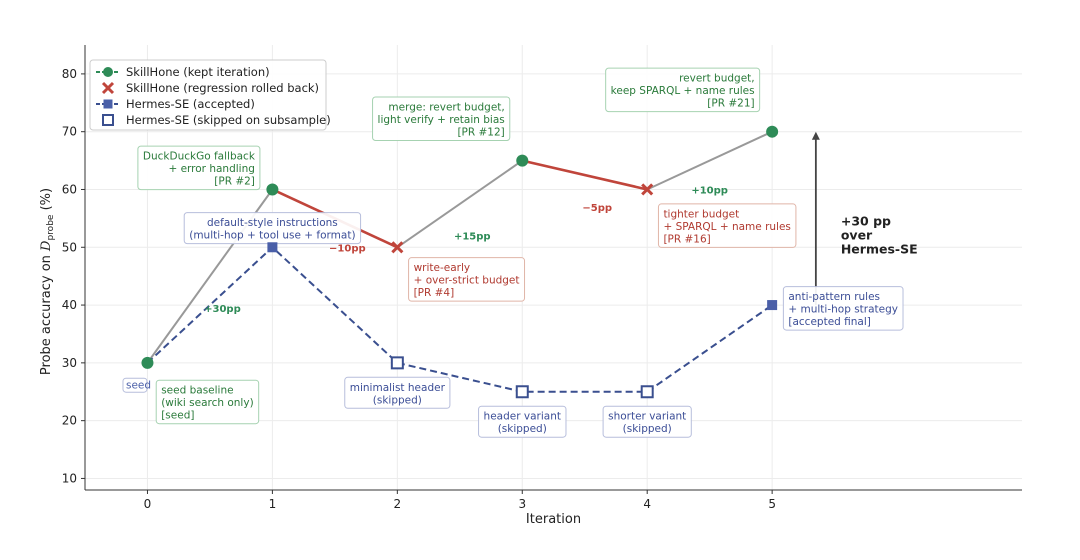 The height and width of the screenshot is (560, 1080). I want to click on legend-marker-accepted, so click(108, 104).